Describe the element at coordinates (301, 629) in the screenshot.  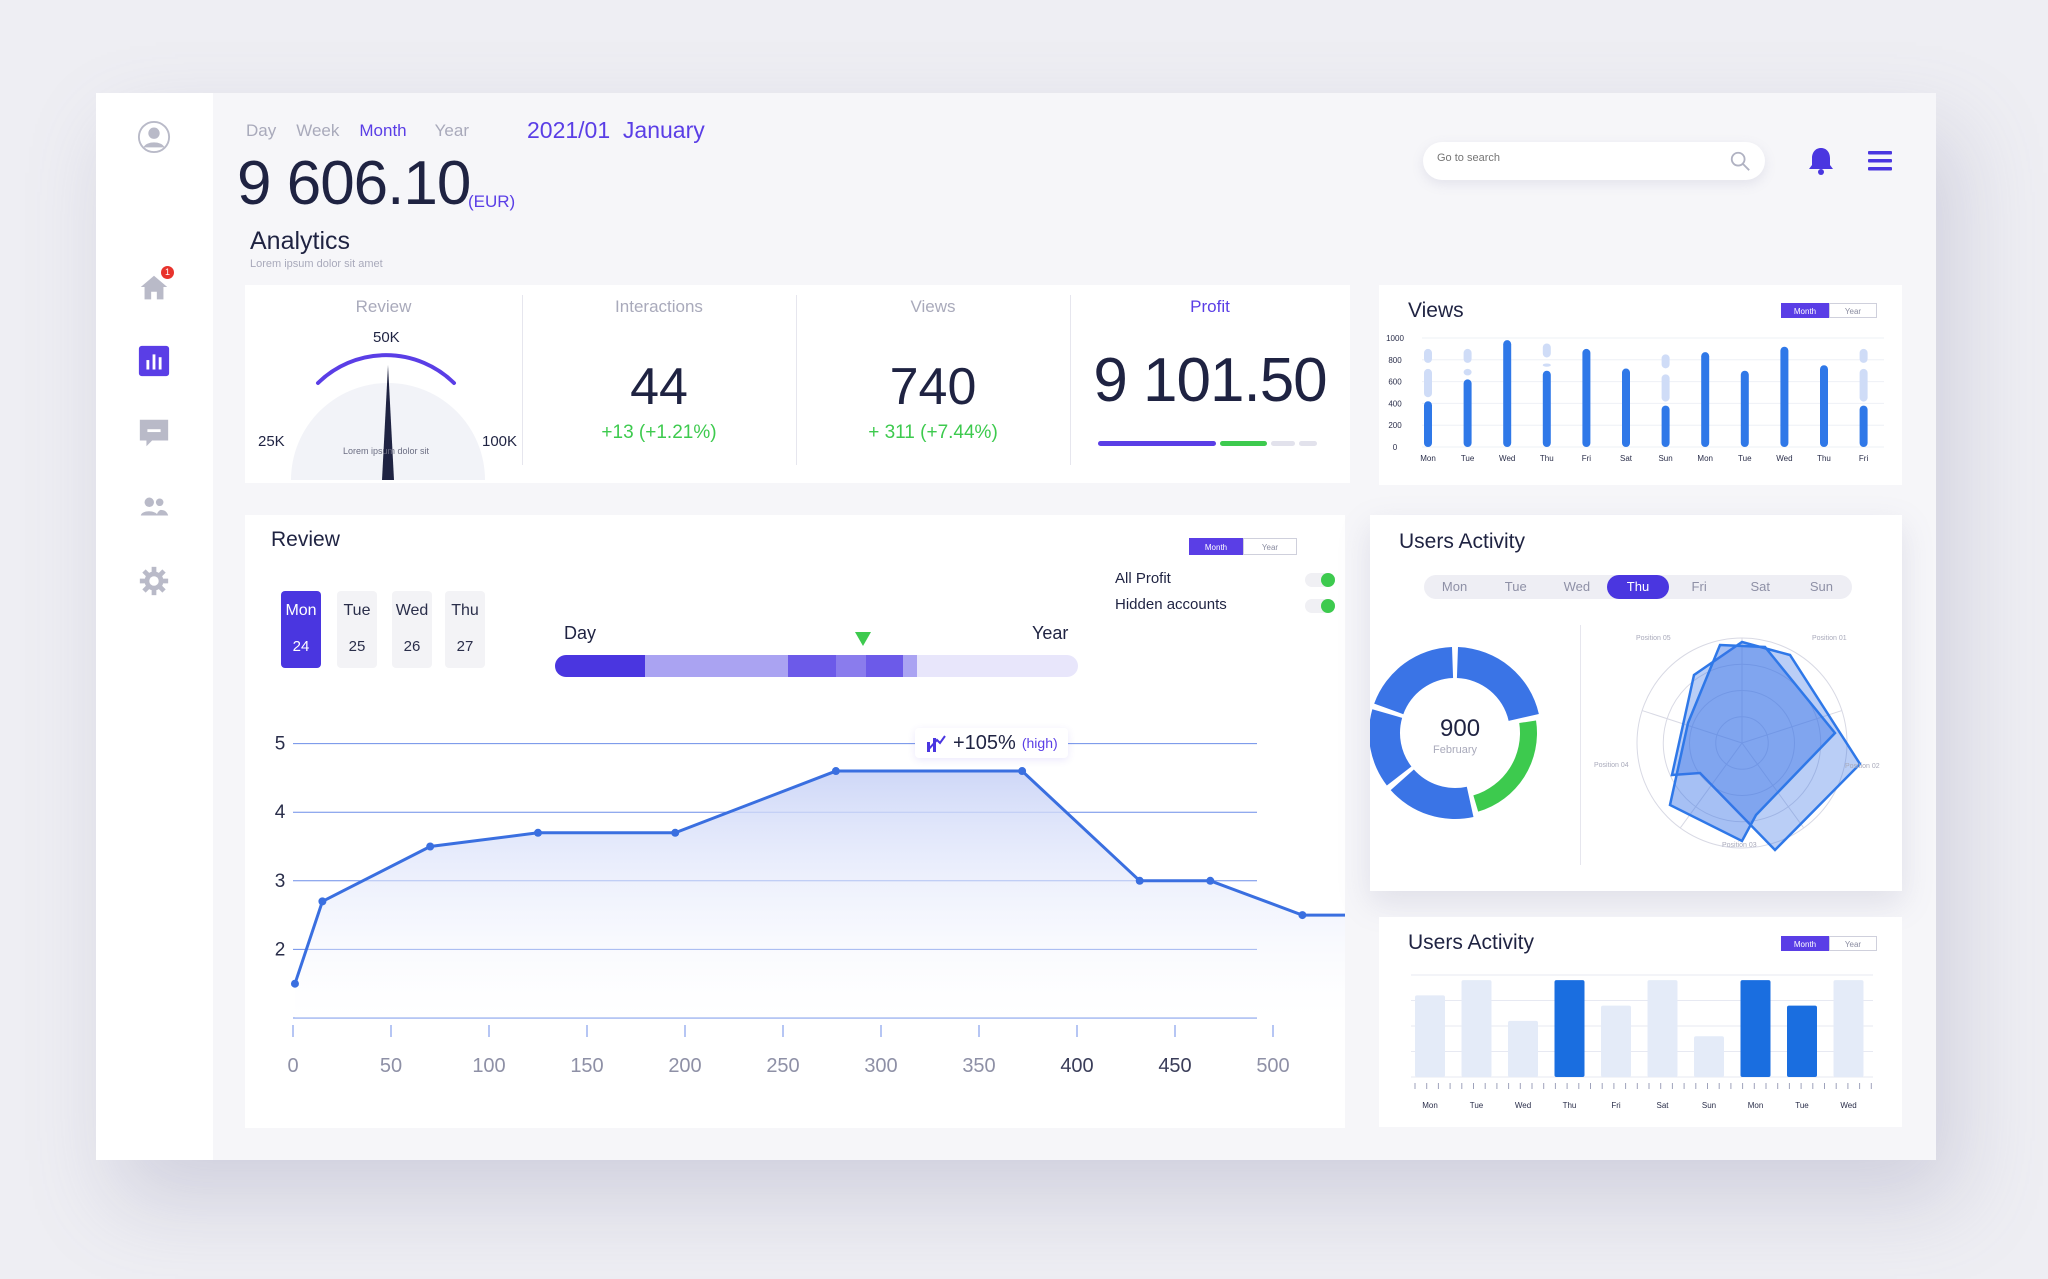
I see `day-button-mon: Mon 24` at that location.